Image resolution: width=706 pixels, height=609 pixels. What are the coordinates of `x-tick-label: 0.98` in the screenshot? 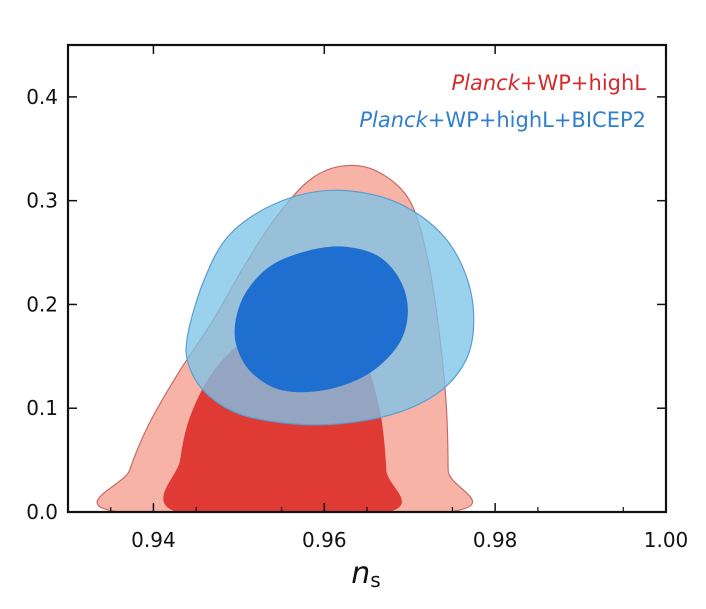 It's located at (495, 540).